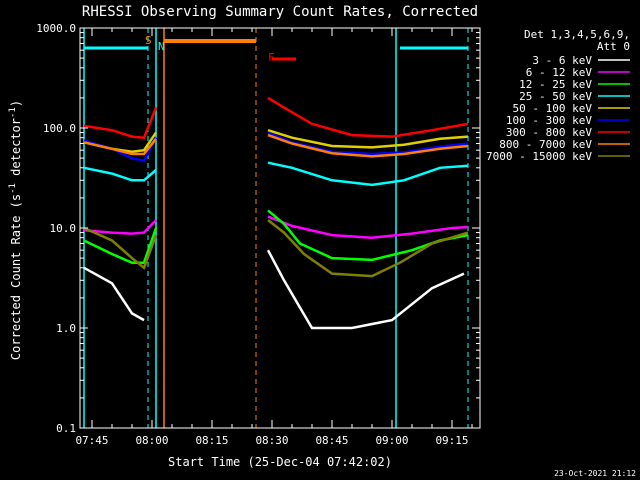 The width and height of the screenshot is (640, 480). What do you see at coordinates (151, 440) in the screenshot?
I see `x-tick-label-1: 08:00` at bounding box center [151, 440].